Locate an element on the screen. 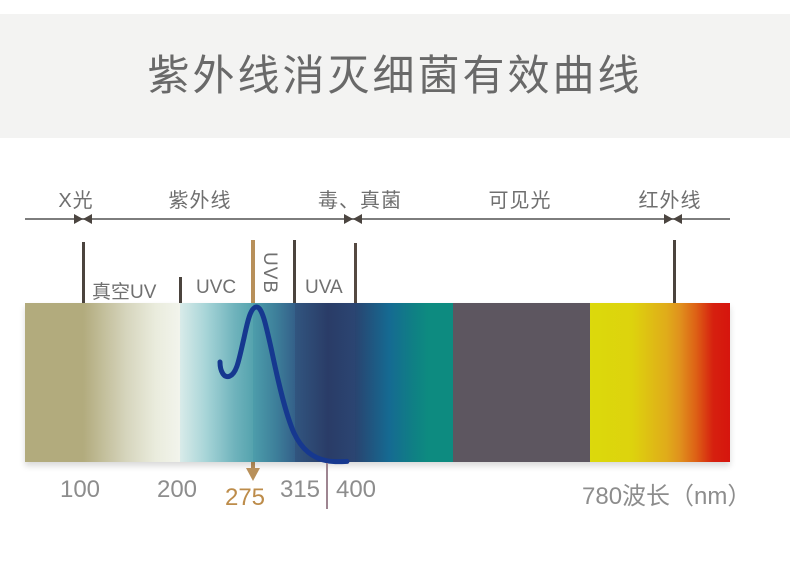  spectrum-segment-vacuum-uv is located at coordinates (131, 382).